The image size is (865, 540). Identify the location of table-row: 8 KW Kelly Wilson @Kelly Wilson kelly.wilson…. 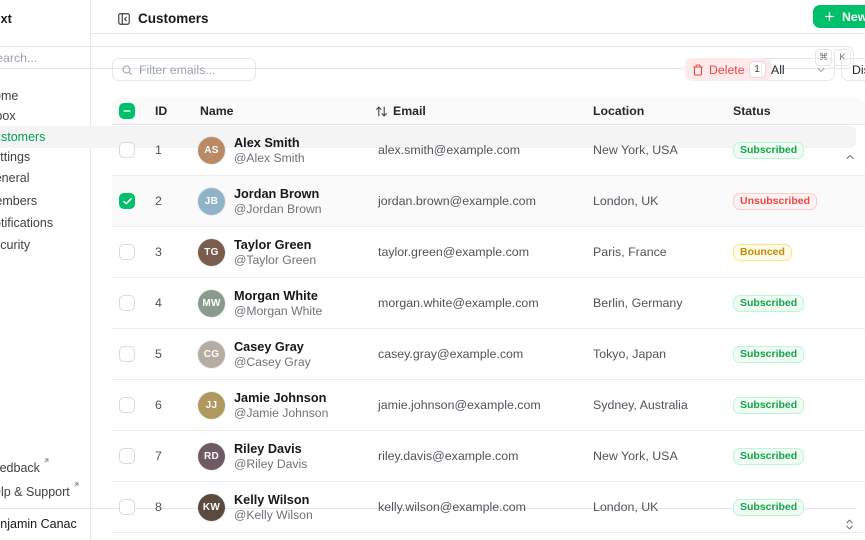
(488, 507).